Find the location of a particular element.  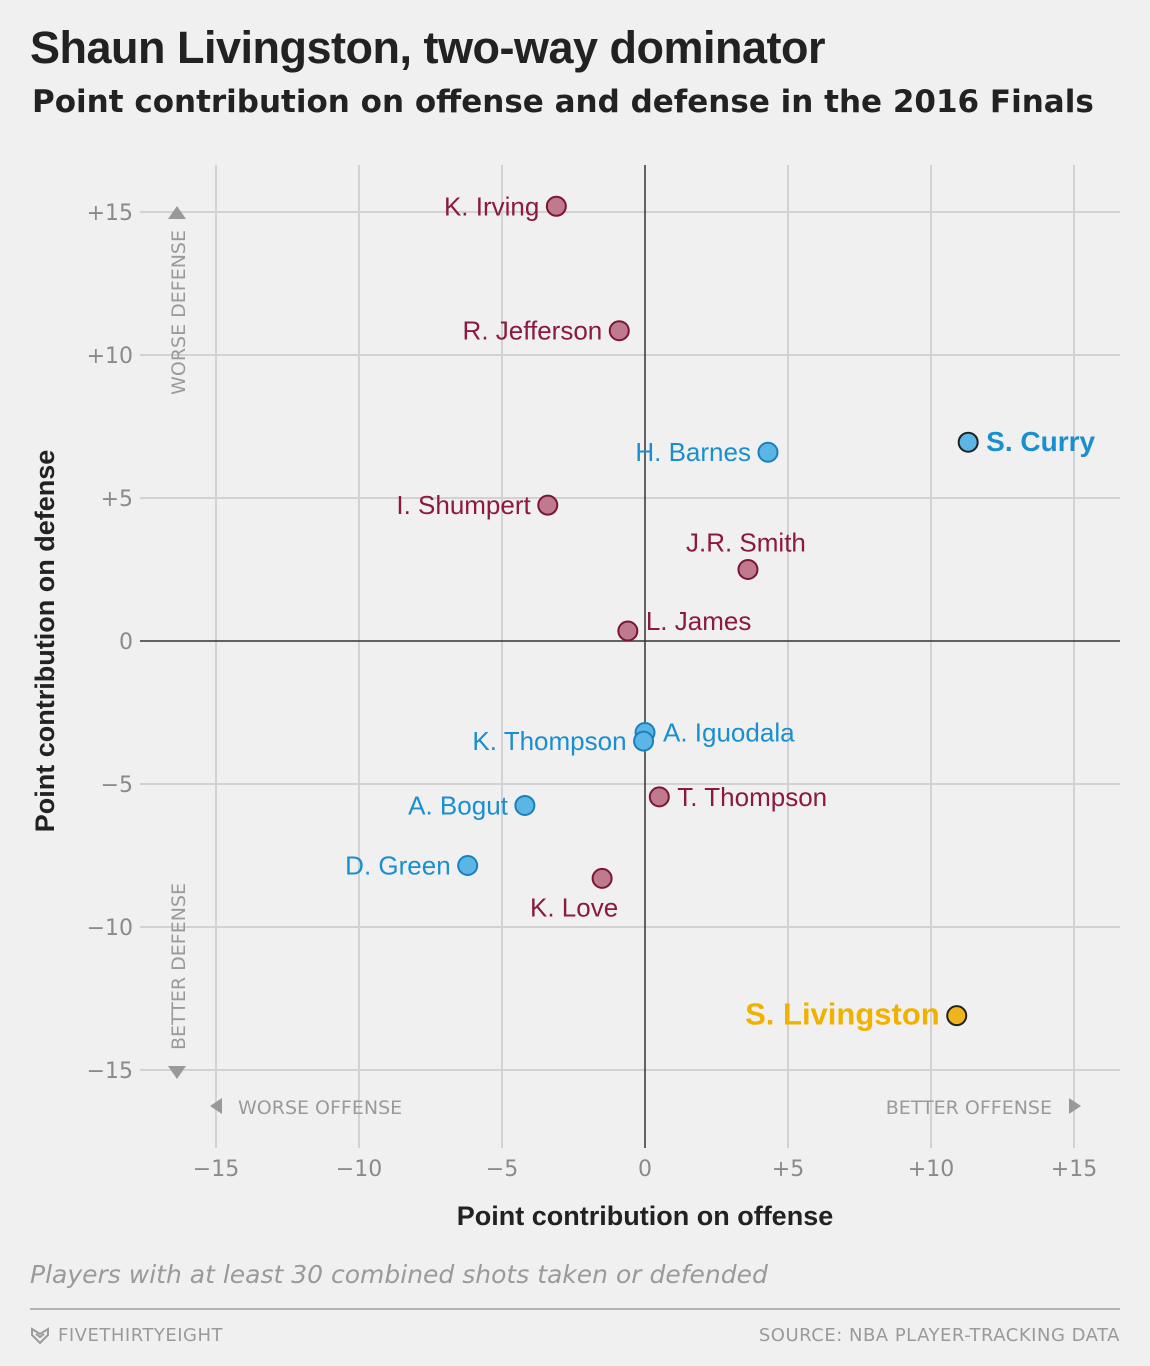

source-note: SOURCE: NBA PLAYER-TRACKING DATA is located at coordinates (939, 1335).